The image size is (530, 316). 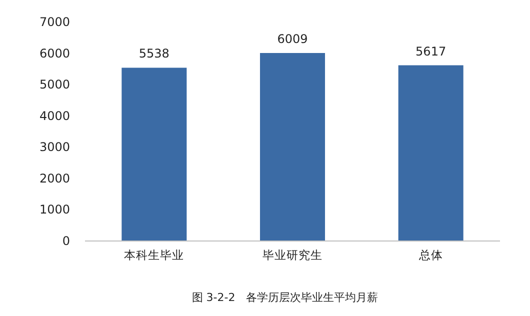 I want to click on y-tick-label: 2000, so click(x=54, y=178).